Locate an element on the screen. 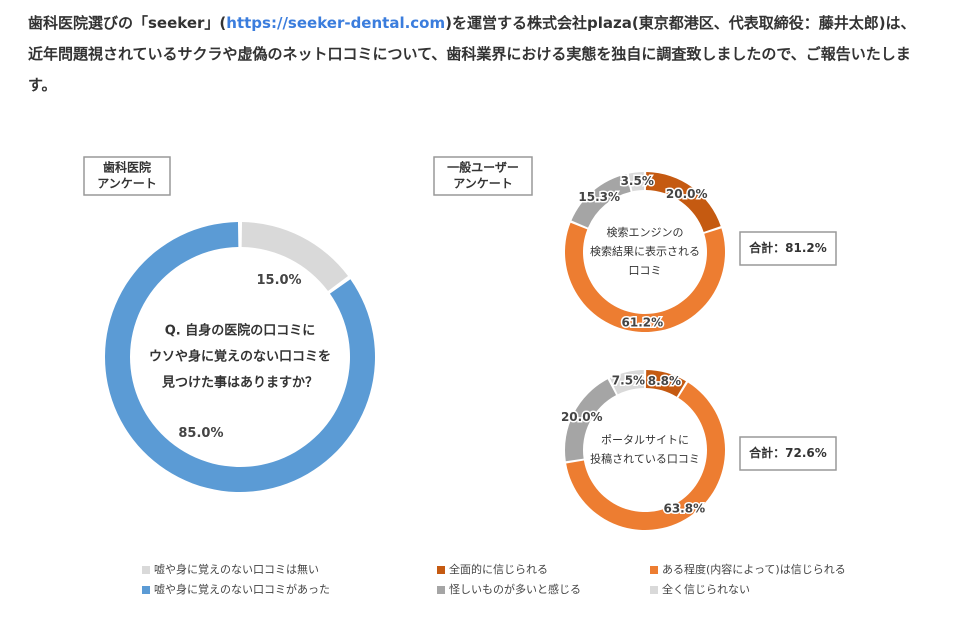 The width and height of the screenshot is (958, 617). total-label: 合計：72.6% is located at coordinates (788, 452).